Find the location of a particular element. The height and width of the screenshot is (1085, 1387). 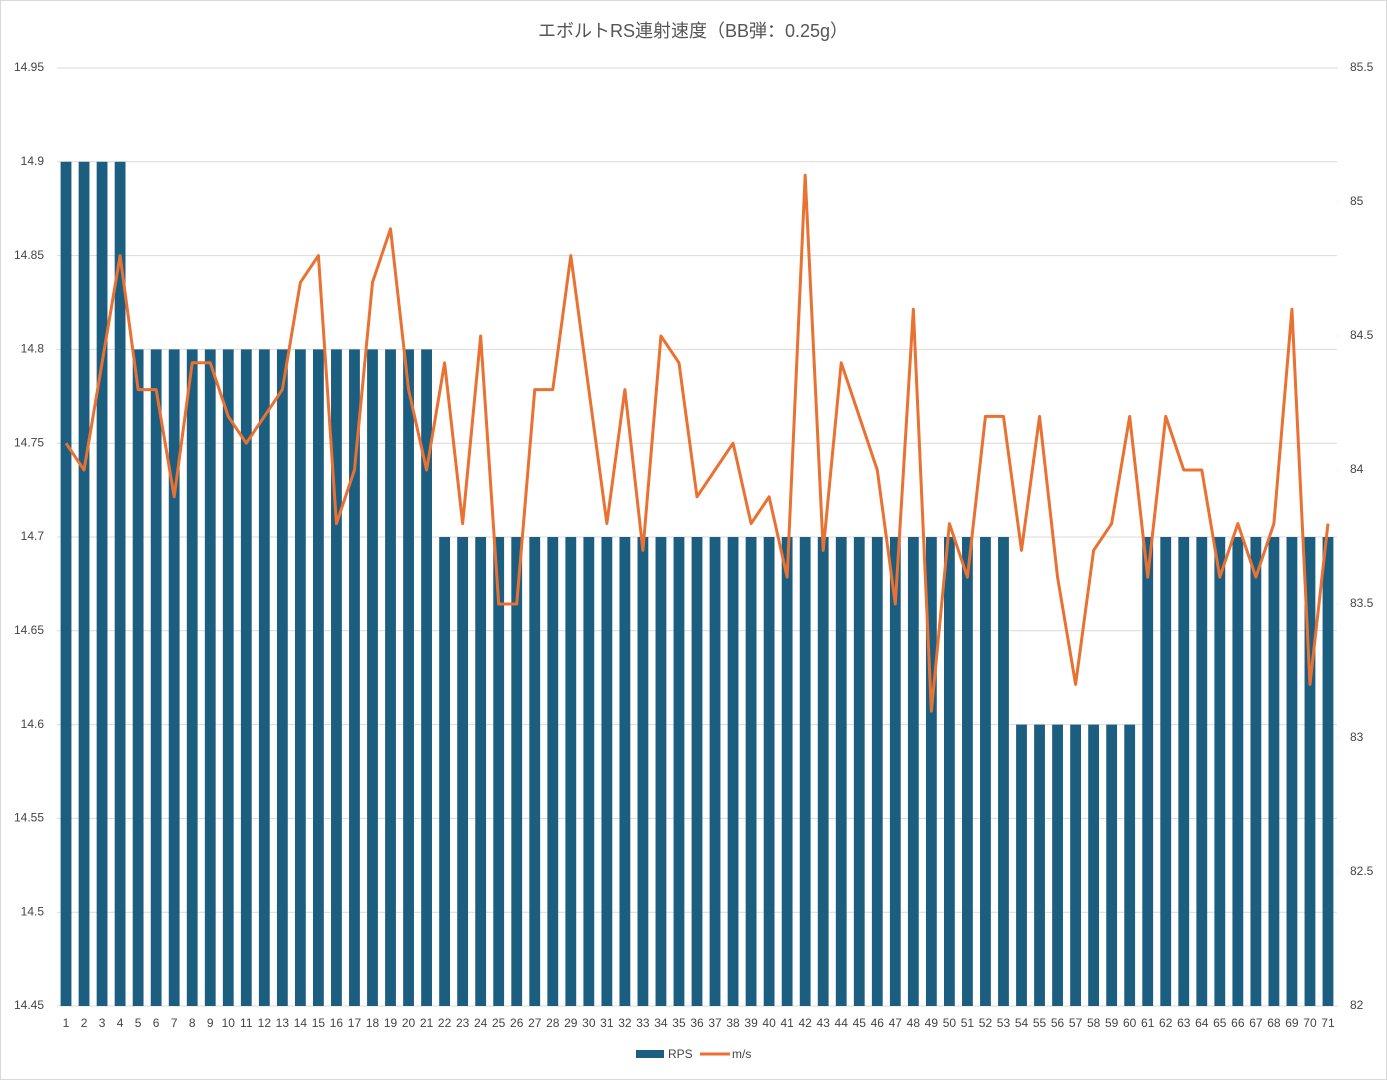

y2-tick-label: 84 is located at coordinates (1357, 469).